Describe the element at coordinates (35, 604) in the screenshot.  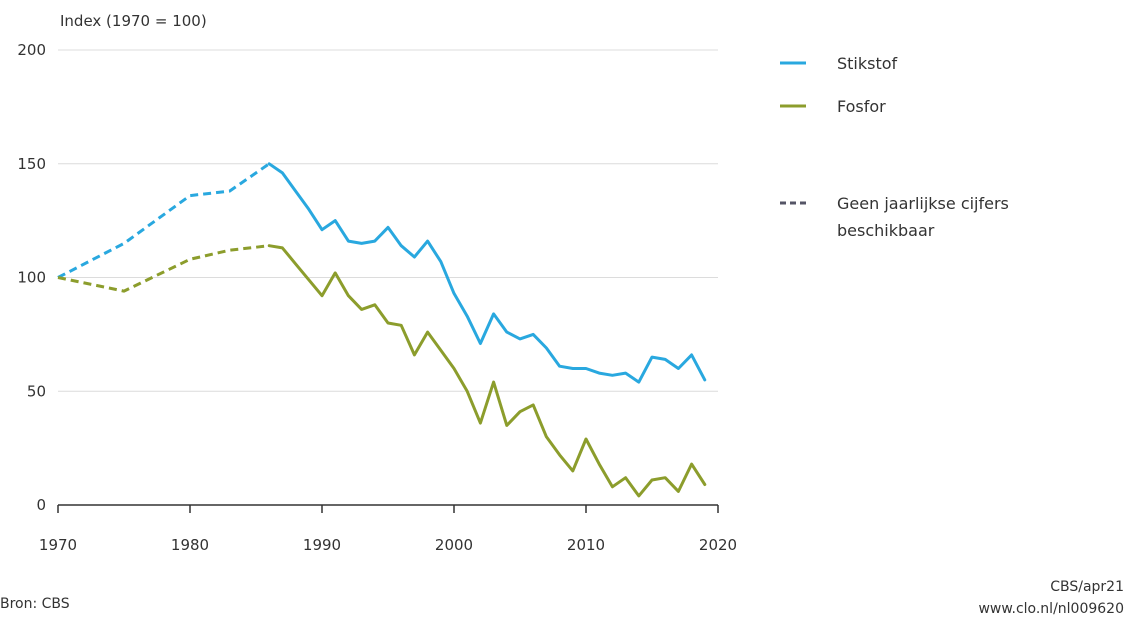
I see `source-note: Bron: CBS` at that location.